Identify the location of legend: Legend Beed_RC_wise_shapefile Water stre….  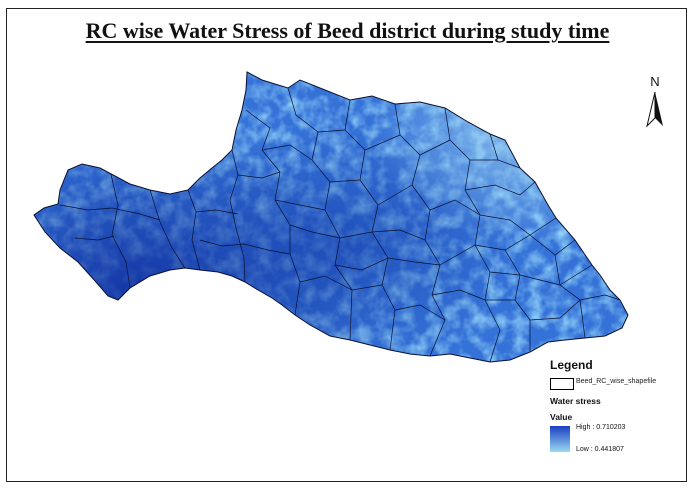
(616, 413).